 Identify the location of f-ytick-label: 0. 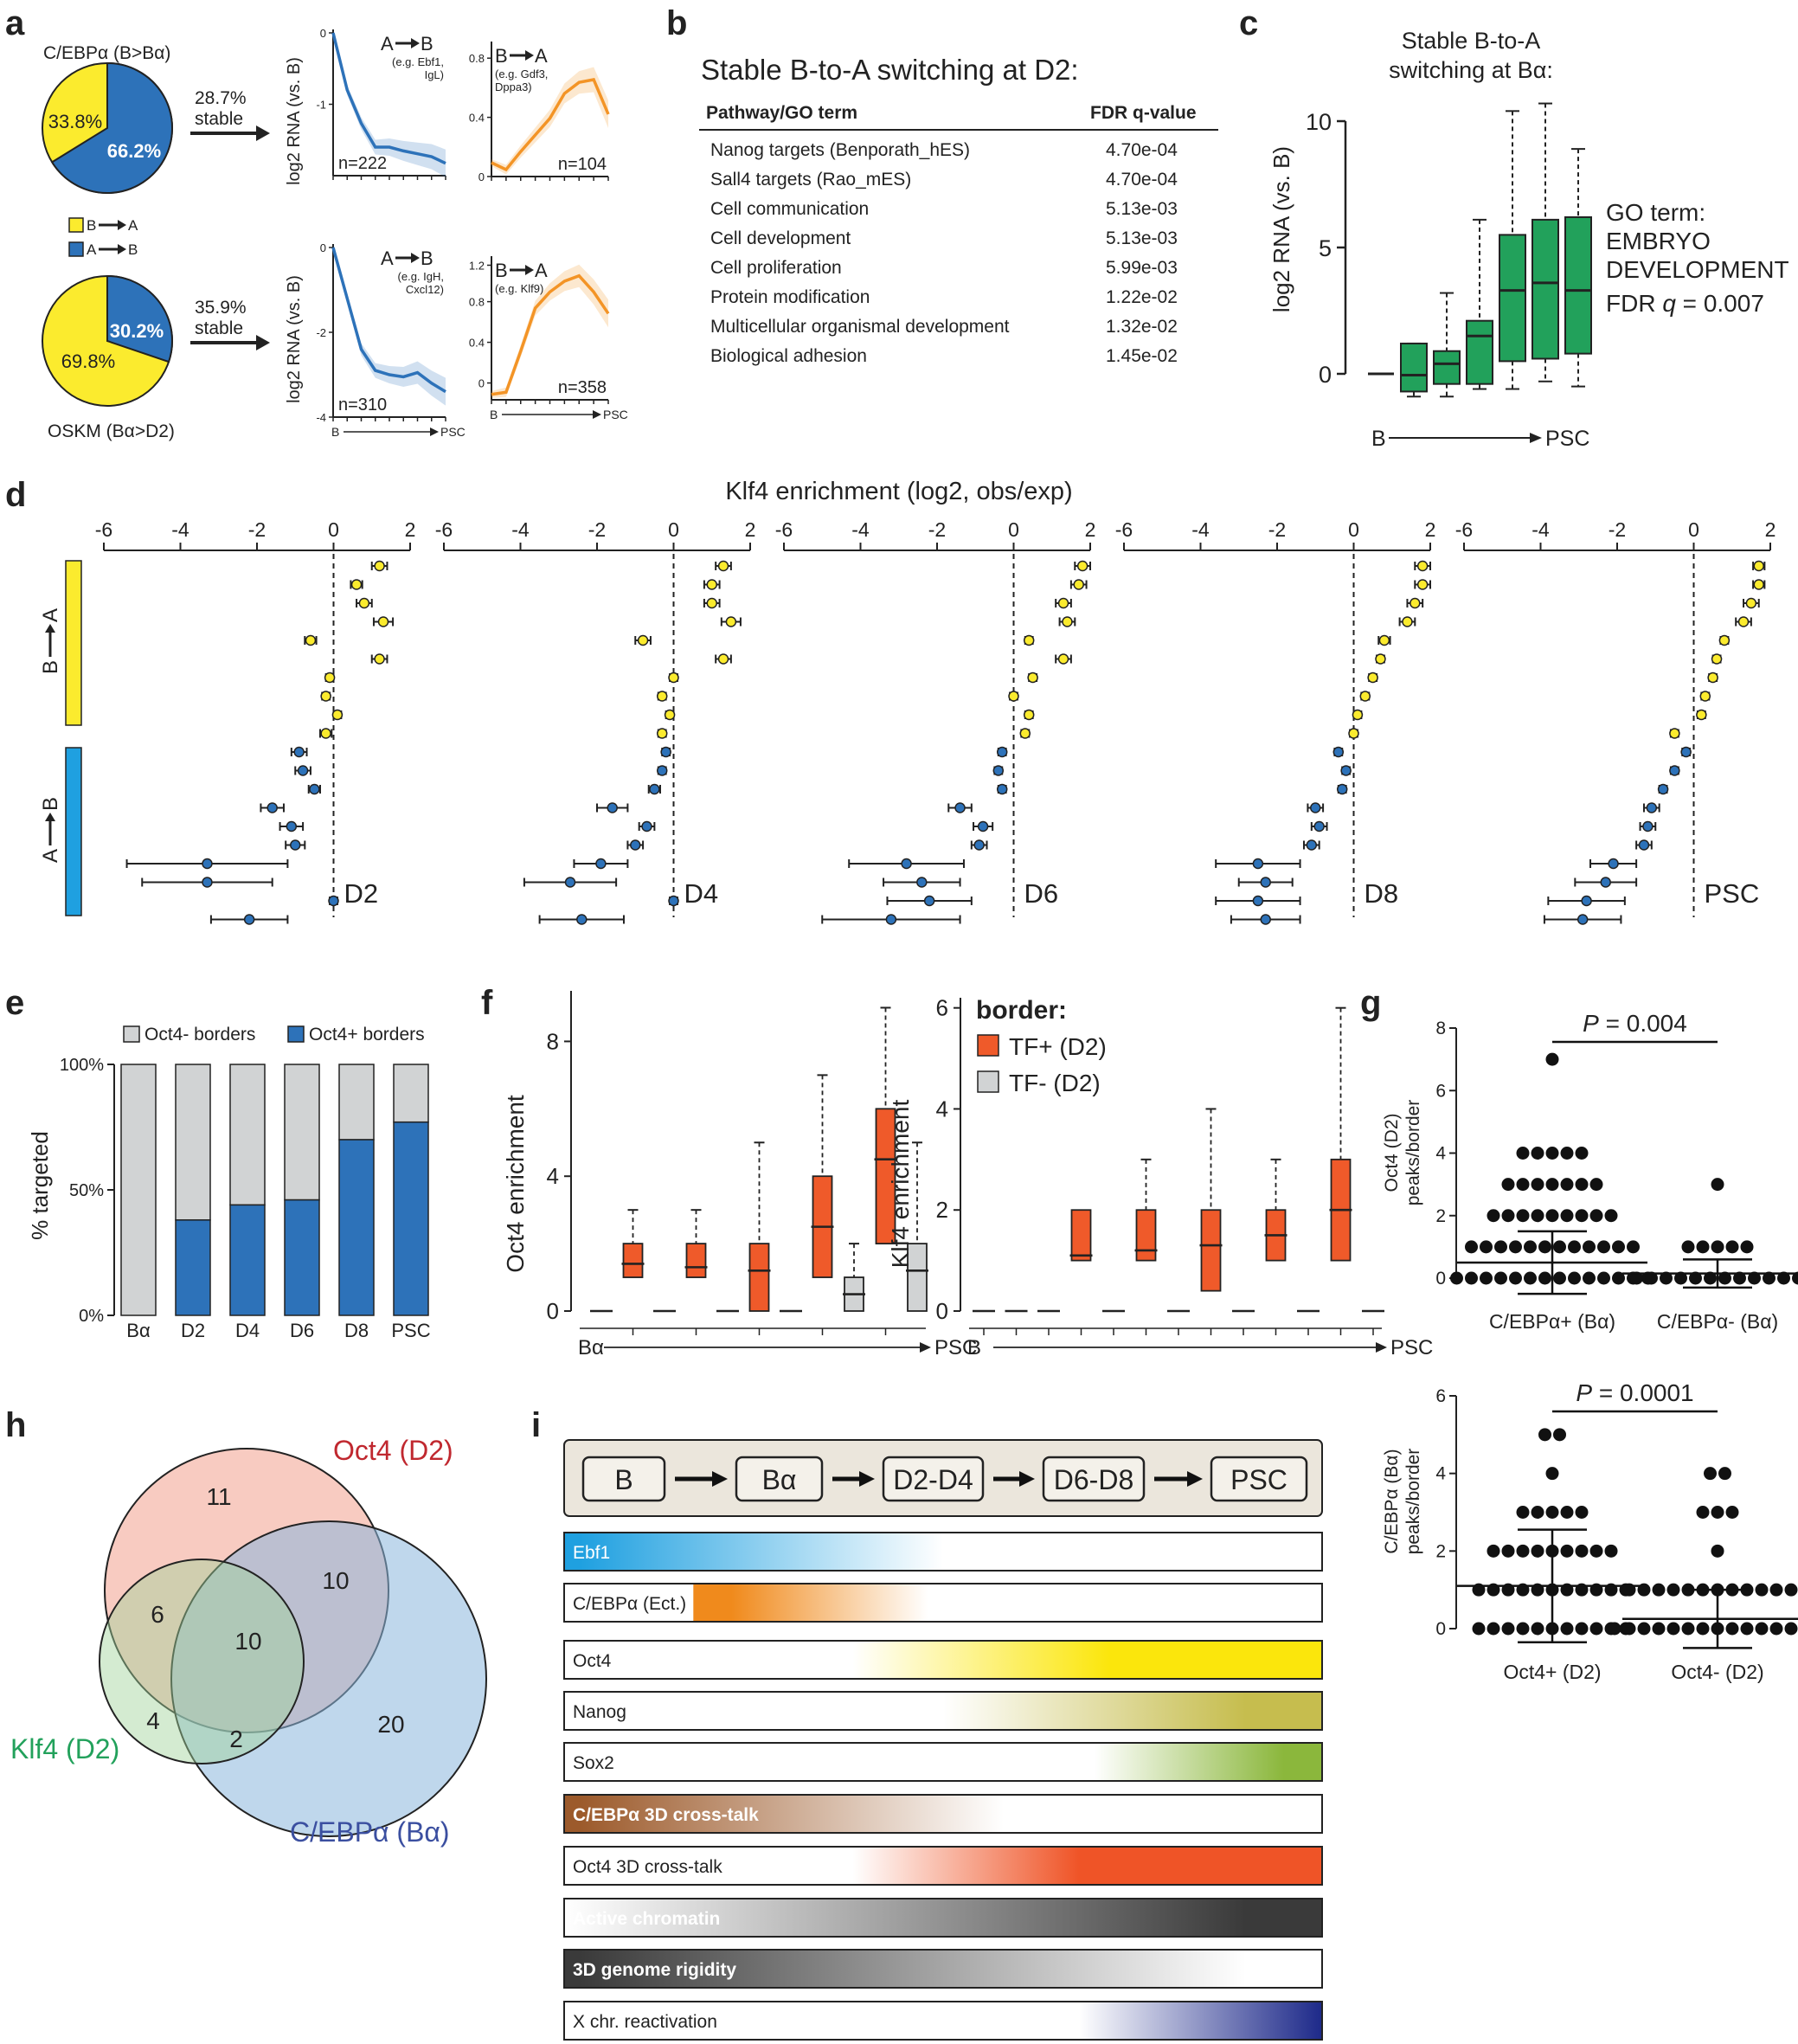
(942, 1311).